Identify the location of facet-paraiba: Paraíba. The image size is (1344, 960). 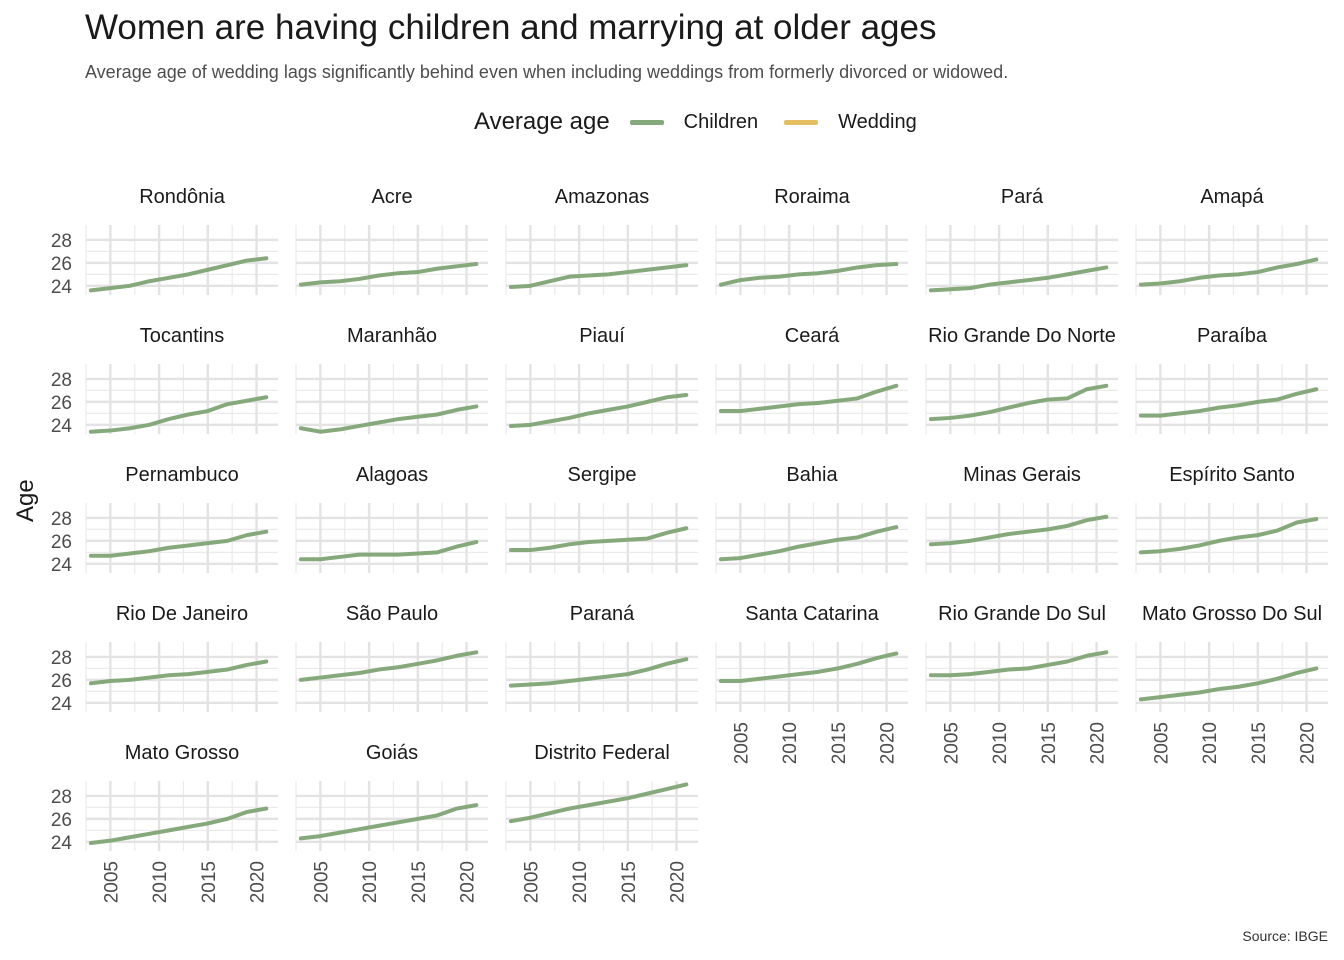
(1231, 379).